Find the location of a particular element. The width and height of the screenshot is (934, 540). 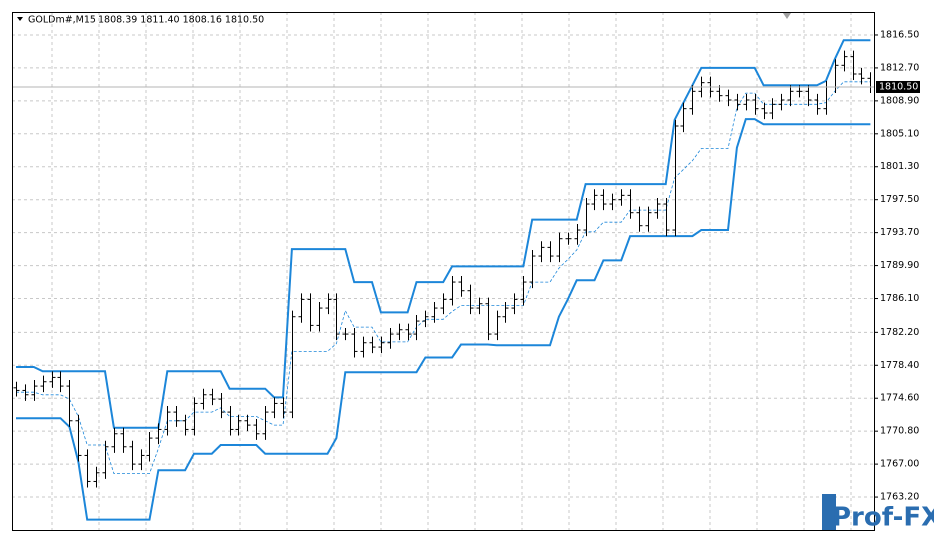

watermark: Prof-FX is located at coordinates (883, 518).